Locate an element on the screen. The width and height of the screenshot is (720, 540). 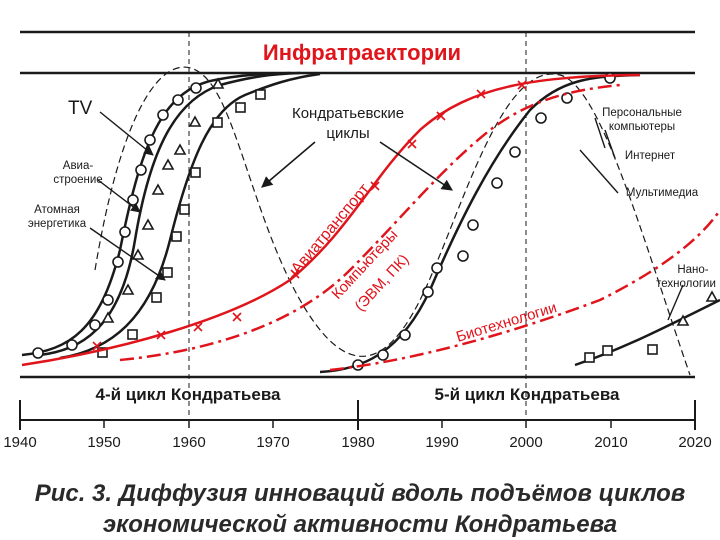
tick-label: 1940 is located at coordinates (19, 442).